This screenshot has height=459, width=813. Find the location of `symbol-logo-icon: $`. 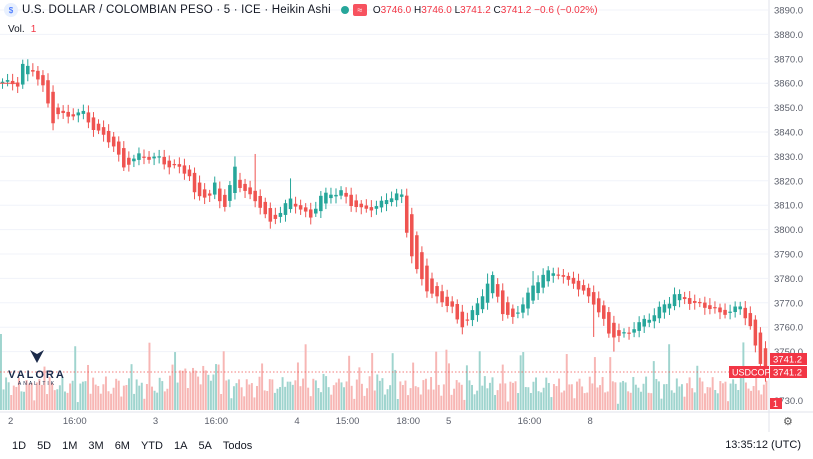

symbol-logo-icon: $ is located at coordinates (11, 10).